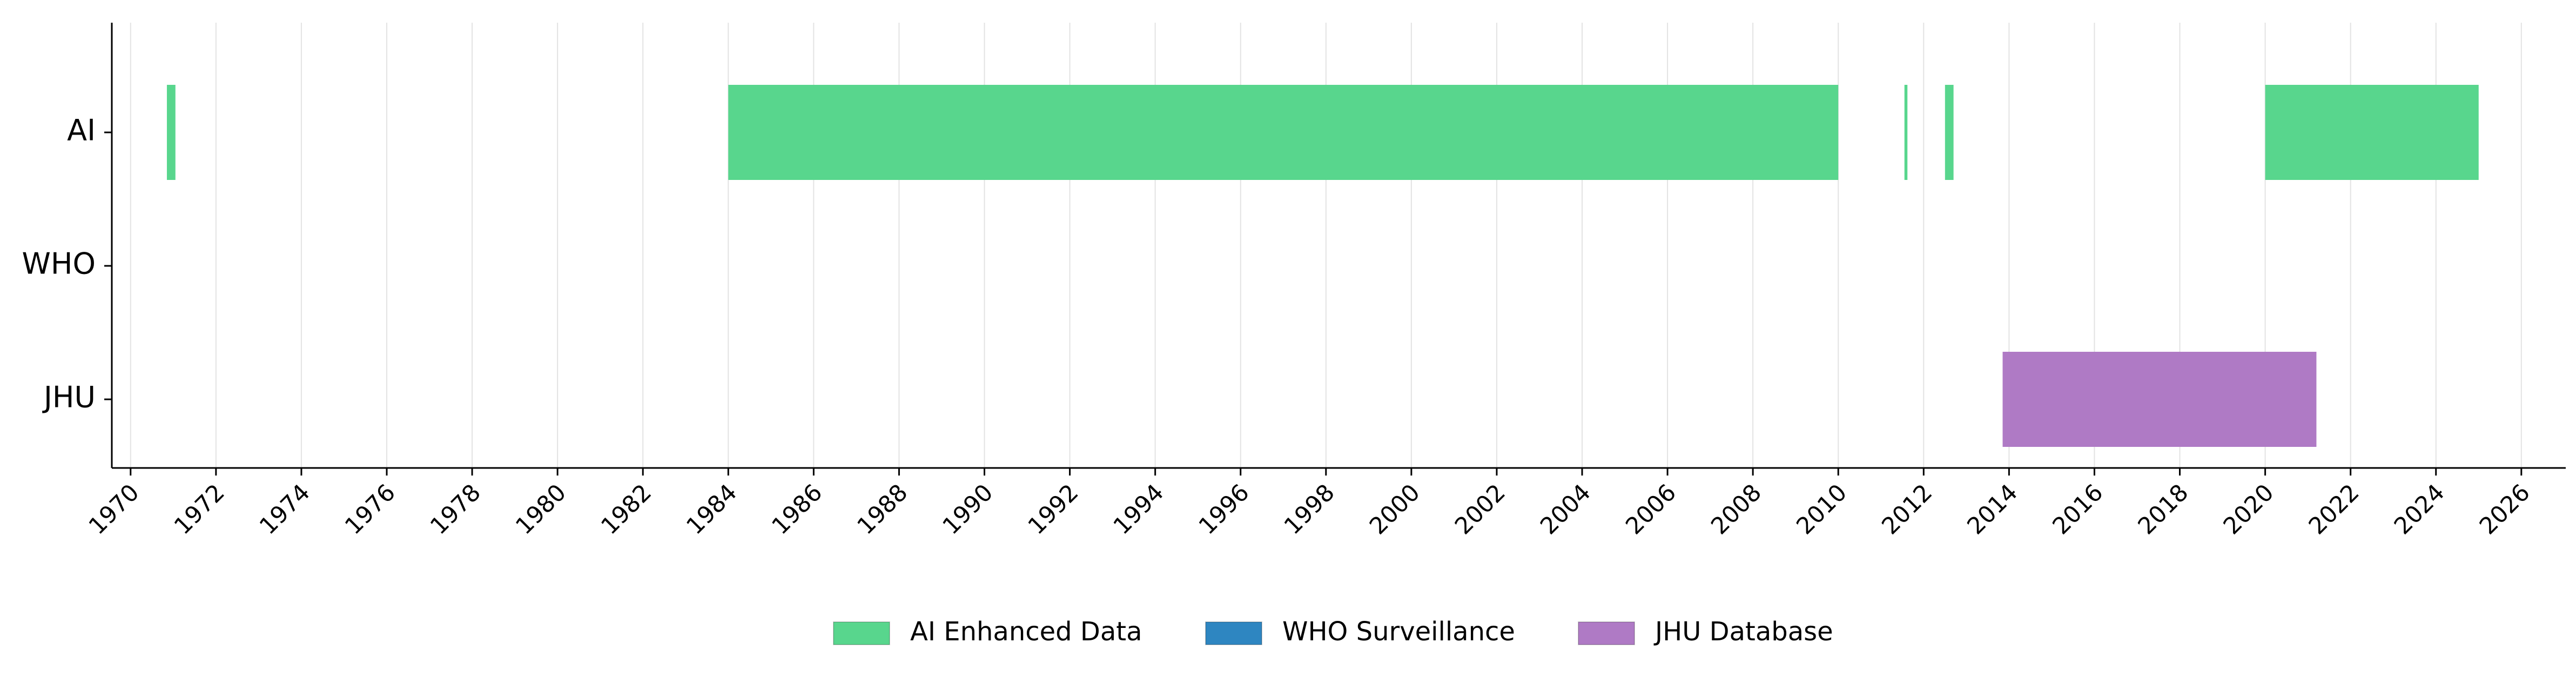 The image size is (2576, 676). What do you see at coordinates (2334, 510) in the screenshot?
I see `x-tick-label: 2022` at bounding box center [2334, 510].